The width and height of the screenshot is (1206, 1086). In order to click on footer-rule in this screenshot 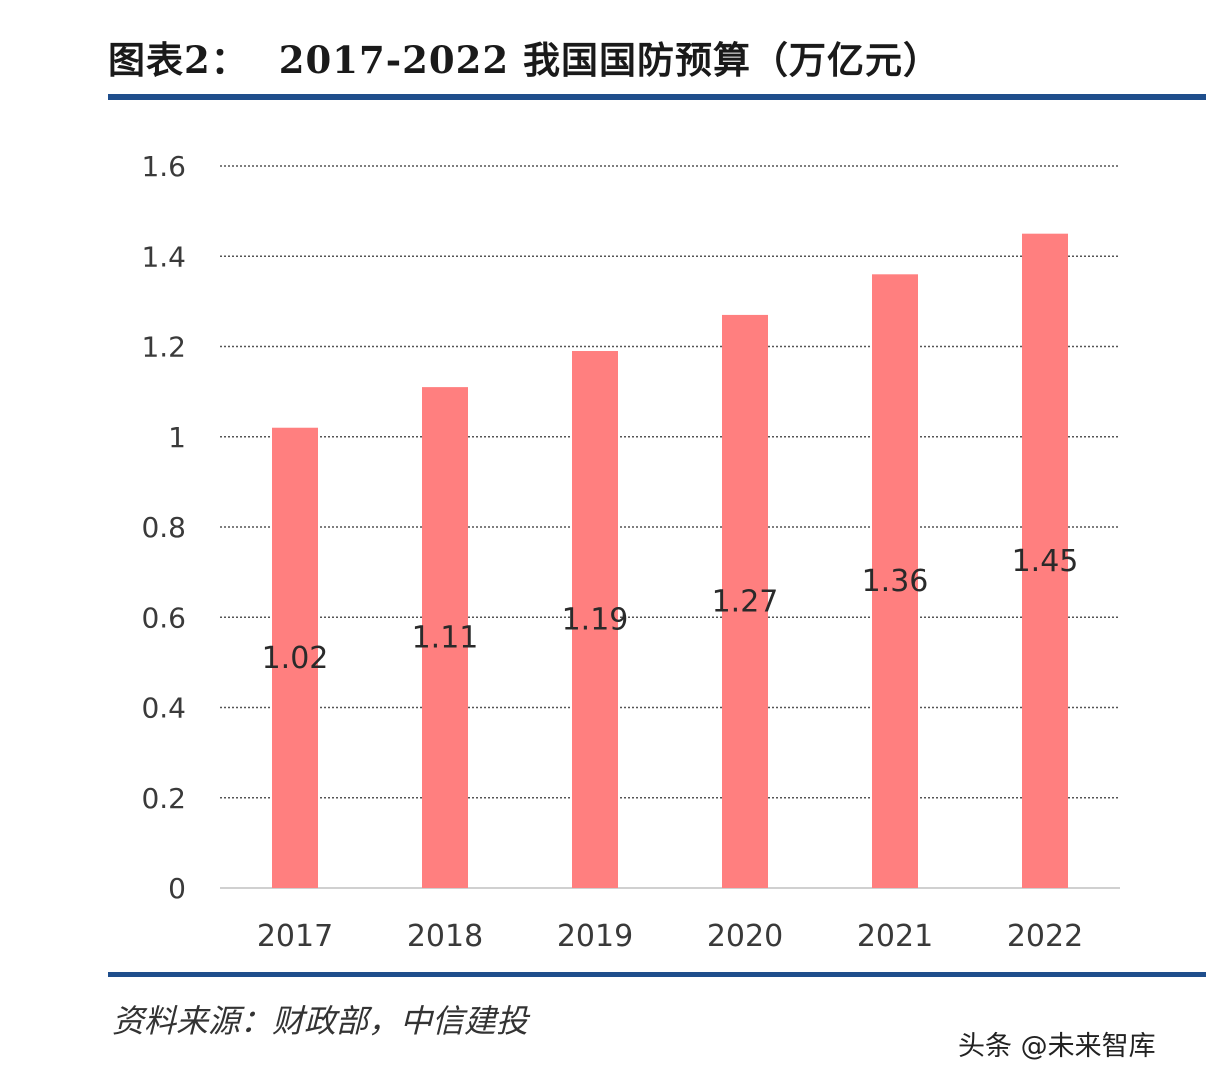, I will do `click(657, 974)`.